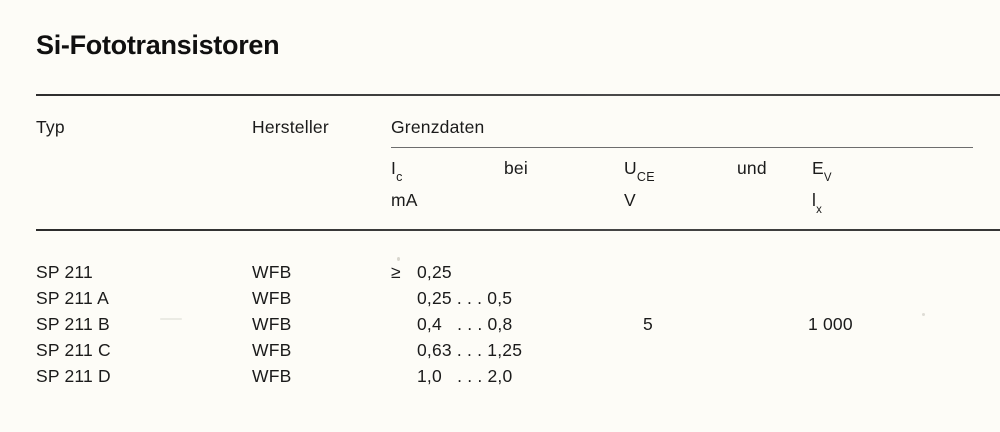 The image size is (1000, 432). What do you see at coordinates (438, 127) in the screenshot?
I see `column-header-grenzdaten: Grenzdaten` at bounding box center [438, 127].